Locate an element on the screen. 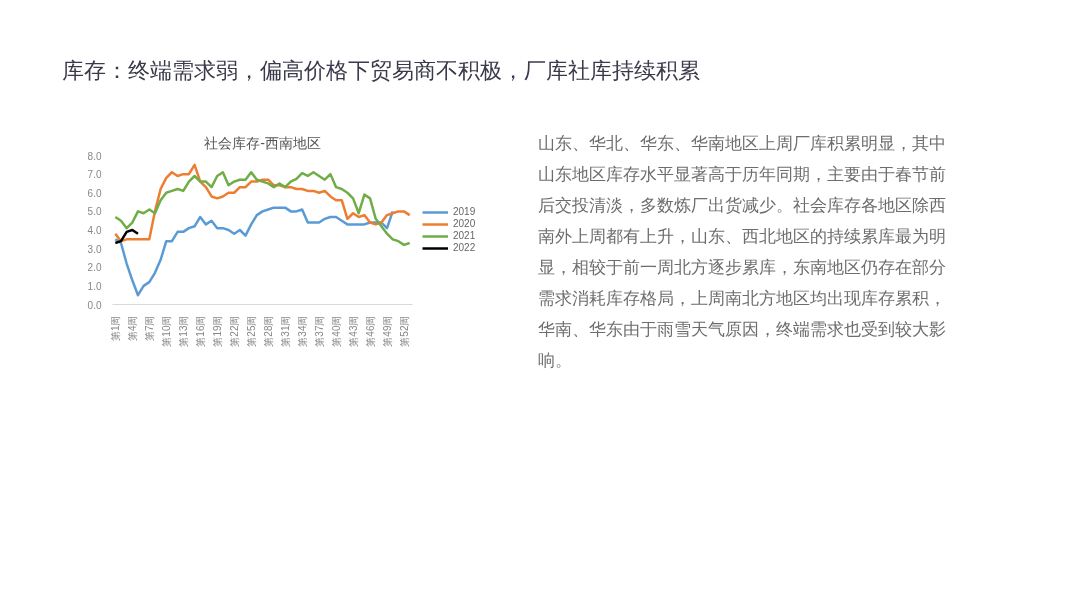 This screenshot has width=1080, height=608. x-tick-label: 第22周 is located at coordinates (234, 331).